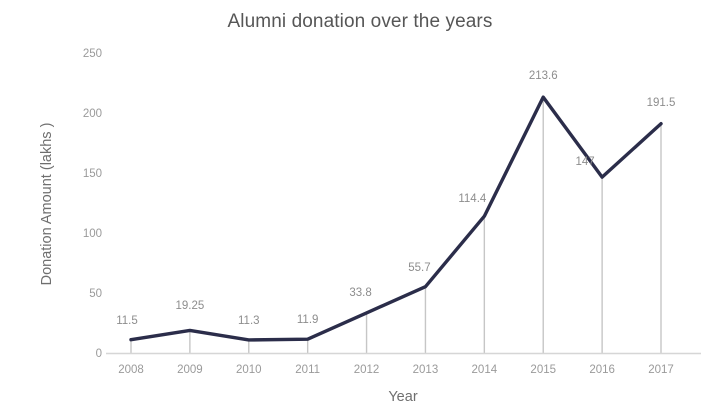  Describe the element at coordinates (661, 370) in the screenshot. I see `x-tick-label: 2017` at that location.